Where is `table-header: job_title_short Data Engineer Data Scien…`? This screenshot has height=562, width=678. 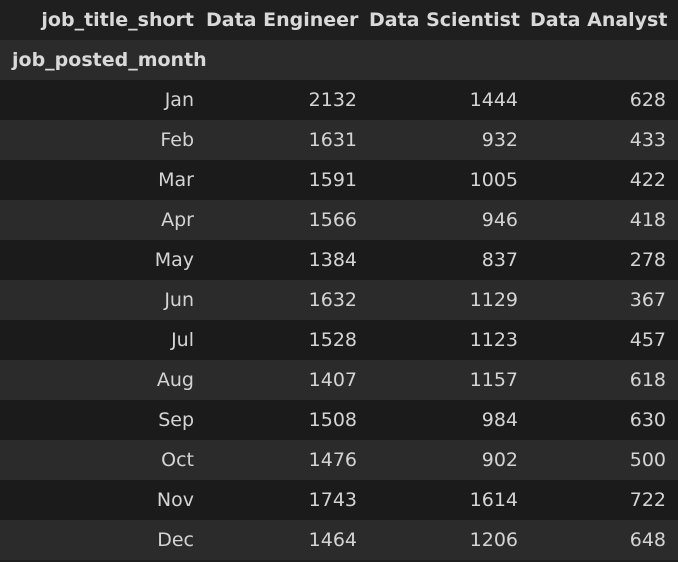 table-header: job_title_short Data Engineer Data Scien… is located at coordinates (339, 40).